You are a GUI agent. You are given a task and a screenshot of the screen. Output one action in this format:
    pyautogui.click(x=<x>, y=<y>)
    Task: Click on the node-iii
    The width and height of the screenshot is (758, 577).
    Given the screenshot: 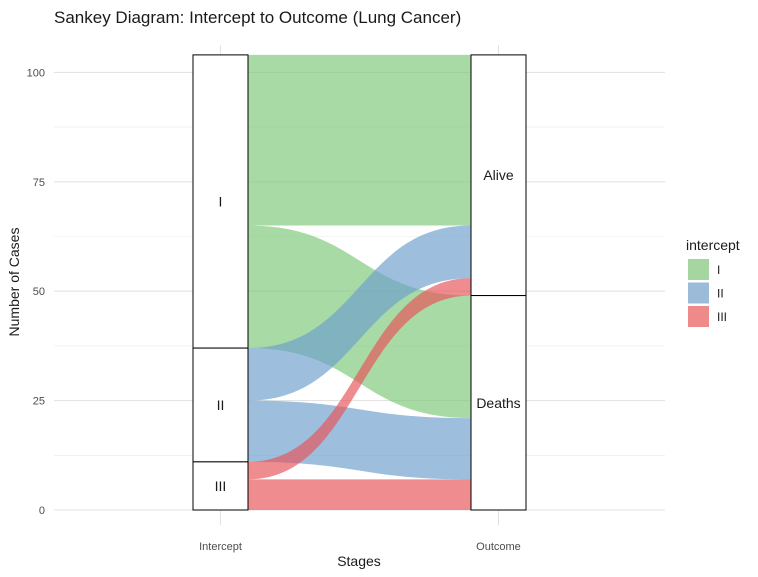 What is the action you would take?
    pyautogui.click(x=220, y=486)
    